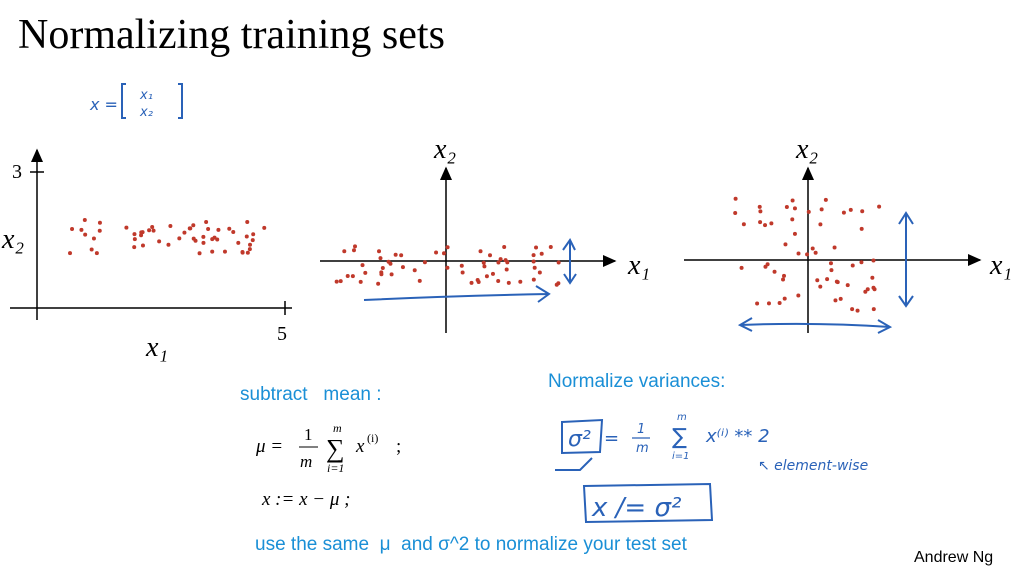 This screenshot has height=568, width=1019. I want to click on heading: subtract mean :, so click(311, 394).